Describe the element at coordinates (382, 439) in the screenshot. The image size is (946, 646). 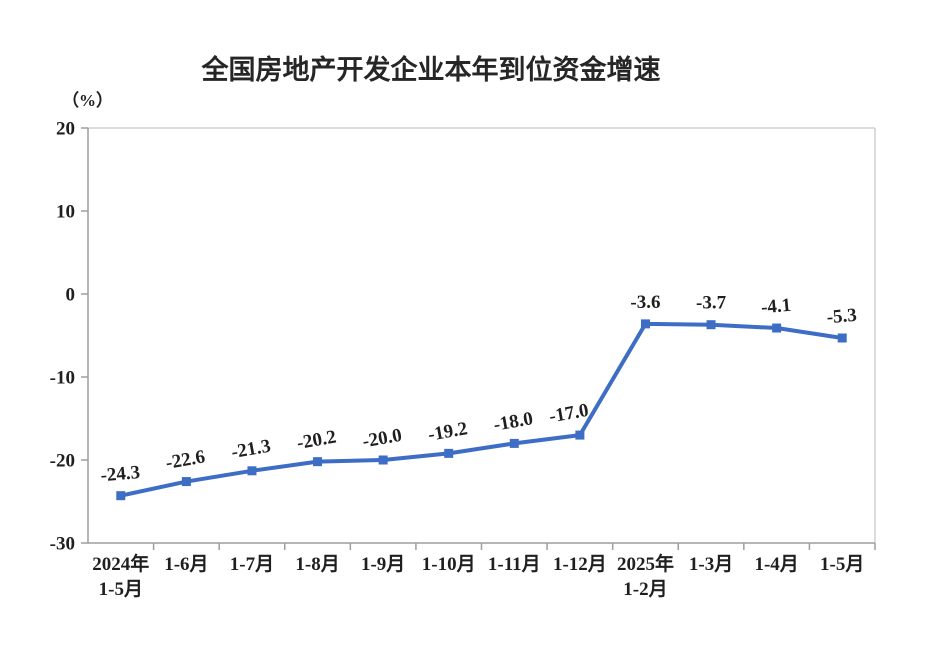
I see `data-point-label: -20.0` at that location.